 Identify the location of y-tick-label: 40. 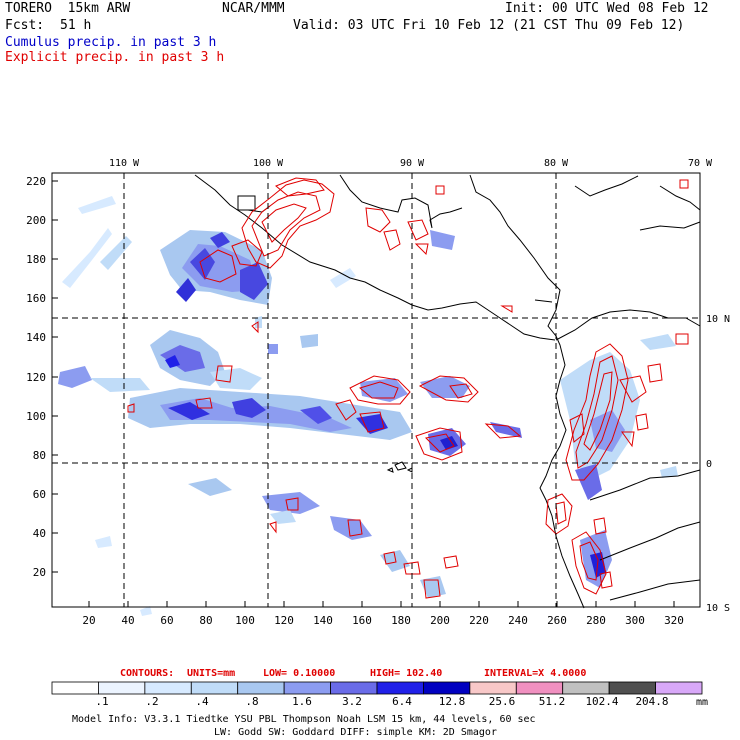
(39, 533).